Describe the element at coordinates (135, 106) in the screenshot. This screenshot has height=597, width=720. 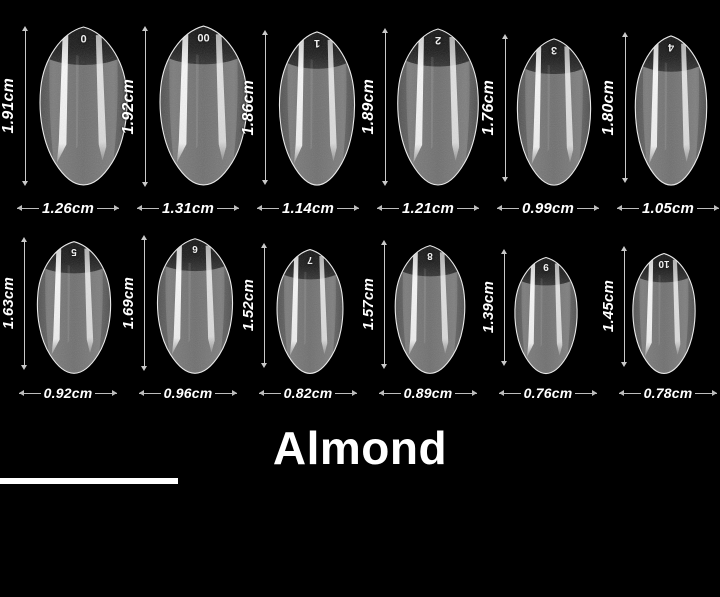
I see `length-dimension: 1.92cm` at that location.